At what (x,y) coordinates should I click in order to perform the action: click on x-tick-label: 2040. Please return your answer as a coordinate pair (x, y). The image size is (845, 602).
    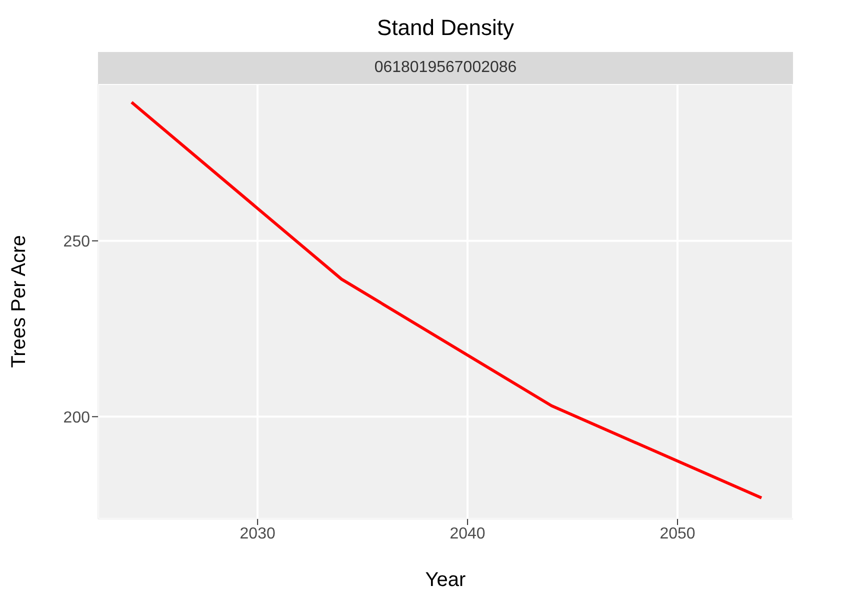
    Looking at the image, I should click on (468, 533).